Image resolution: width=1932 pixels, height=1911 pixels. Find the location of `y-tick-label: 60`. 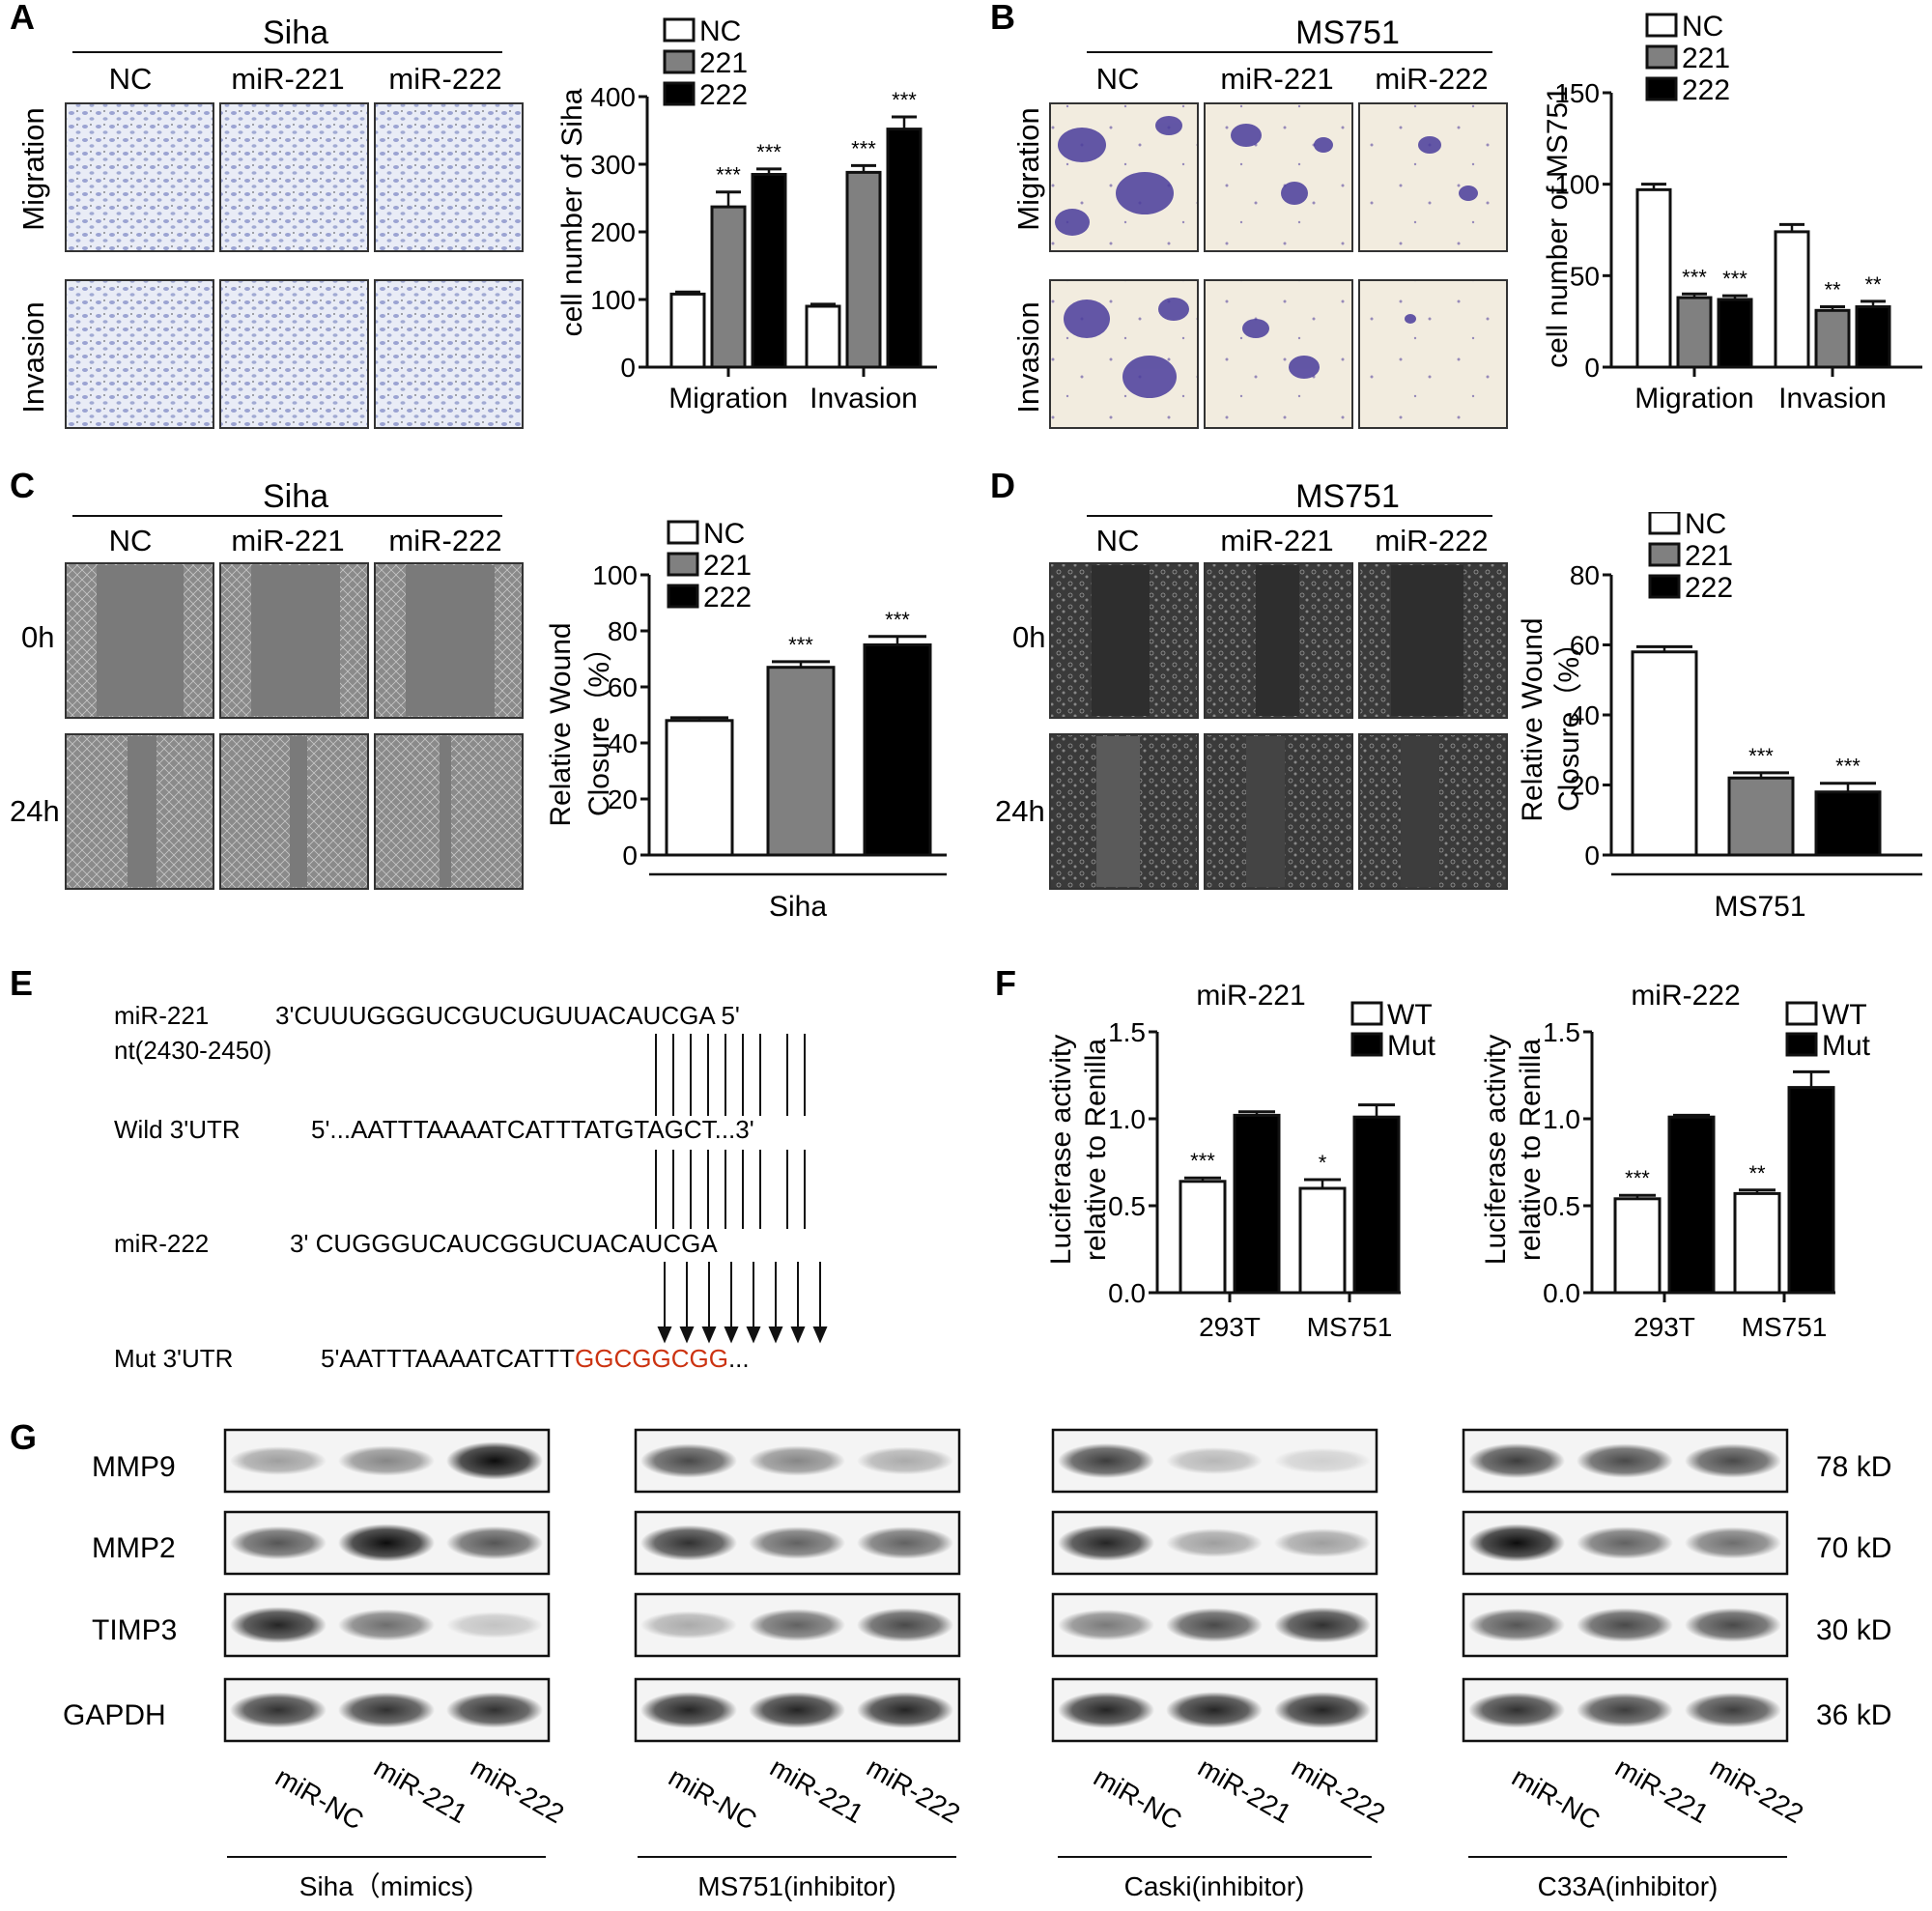

y-tick-label: 60 is located at coordinates (1585, 646).